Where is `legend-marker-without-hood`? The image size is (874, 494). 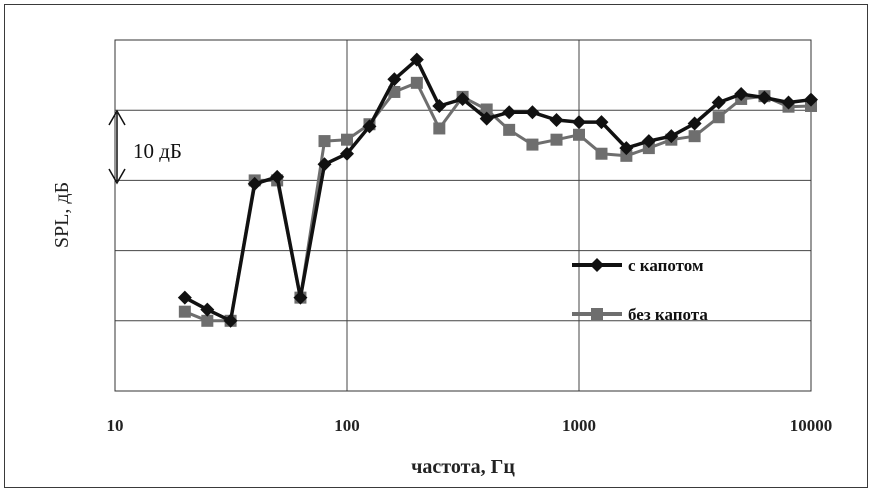
legend-marker-without-hood is located at coordinates (597, 314).